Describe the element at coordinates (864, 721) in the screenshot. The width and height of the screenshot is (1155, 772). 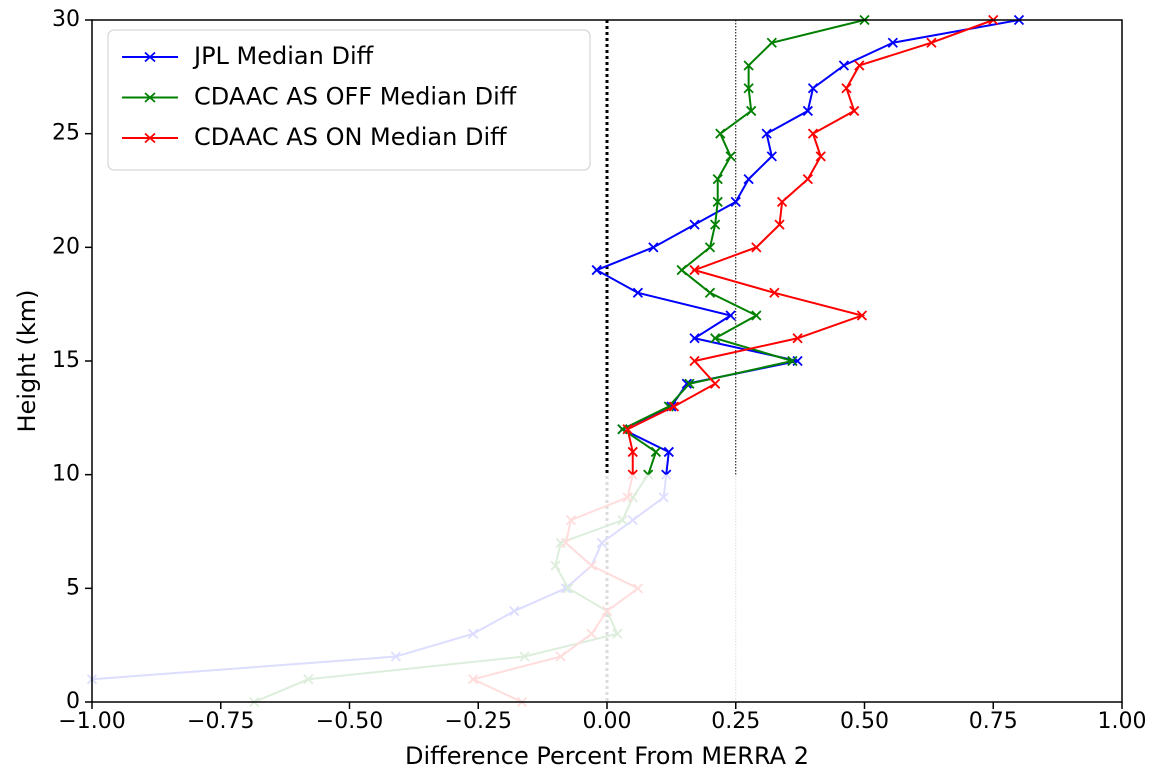
I see `x-tick-label: 0.50` at that location.